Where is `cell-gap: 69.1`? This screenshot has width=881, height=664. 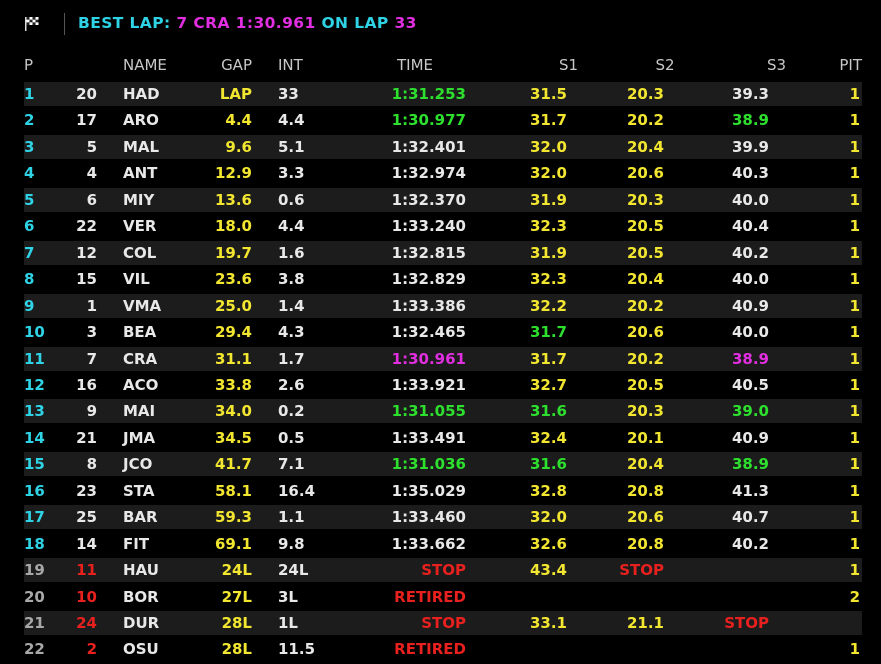
cell-gap: 69.1 is located at coordinates (233, 543).